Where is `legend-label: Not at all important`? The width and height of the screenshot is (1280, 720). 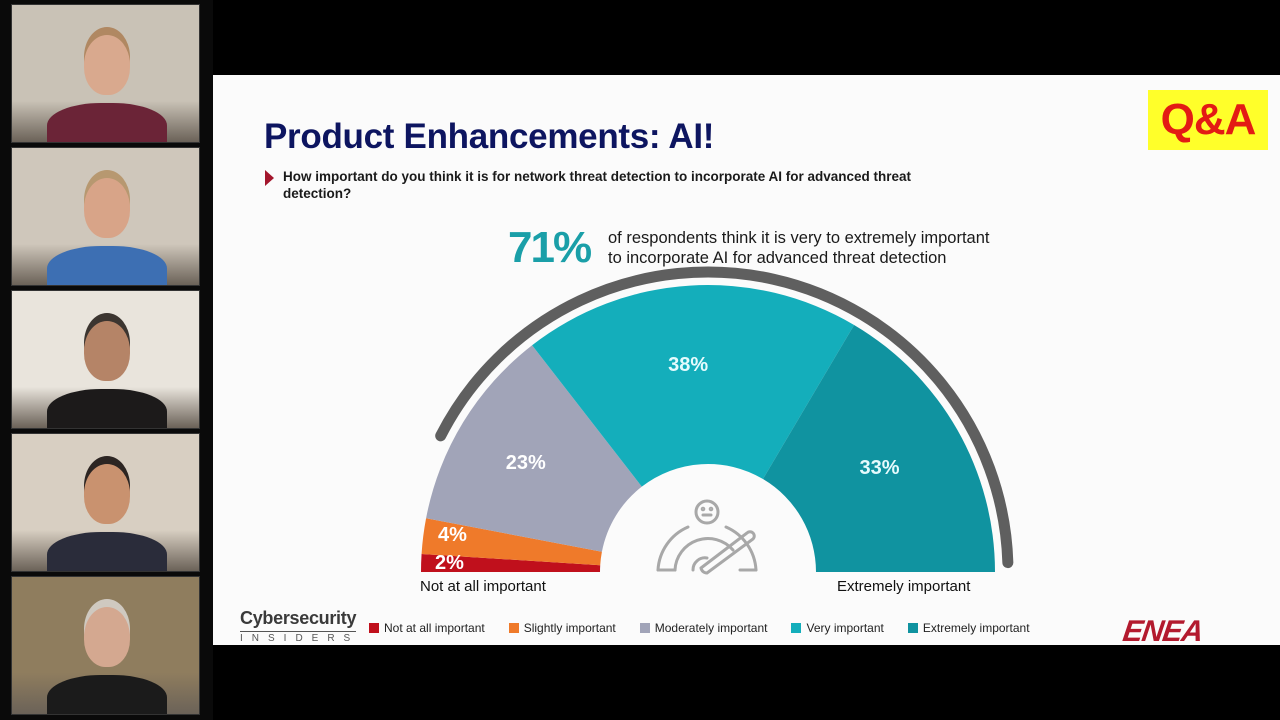 legend-label: Not at all important is located at coordinates (434, 628).